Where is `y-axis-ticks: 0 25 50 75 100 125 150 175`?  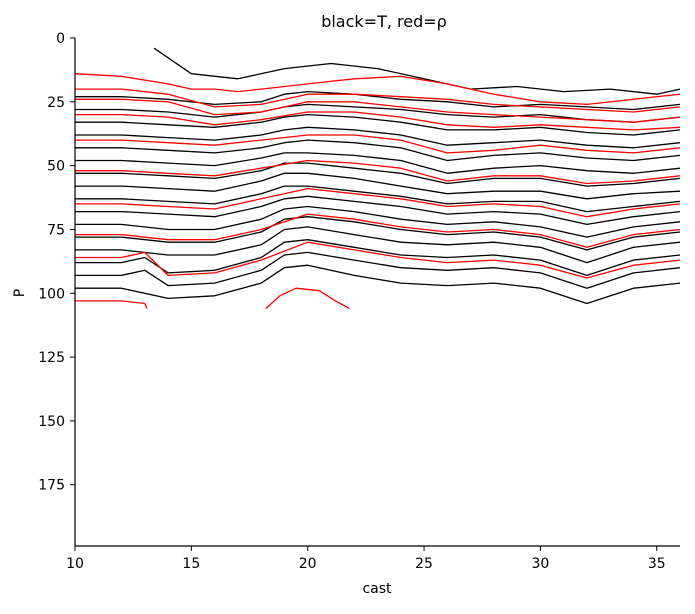 y-axis-ticks: 0 25 50 75 100 125 150 175 is located at coordinates (56, 262).